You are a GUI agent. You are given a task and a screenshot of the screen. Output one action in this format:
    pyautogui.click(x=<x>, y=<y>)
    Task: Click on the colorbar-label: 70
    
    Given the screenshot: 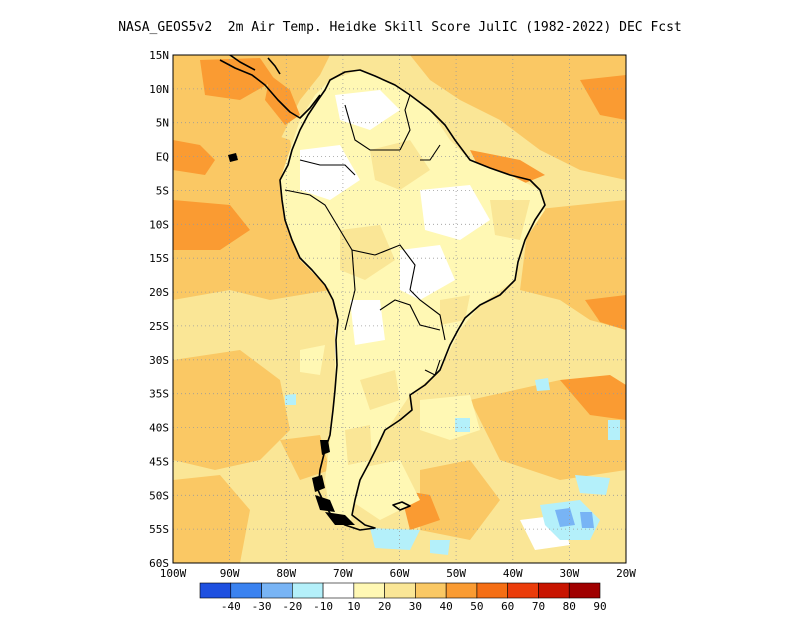 What is the action you would take?
    pyautogui.click(x=538, y=606)
    